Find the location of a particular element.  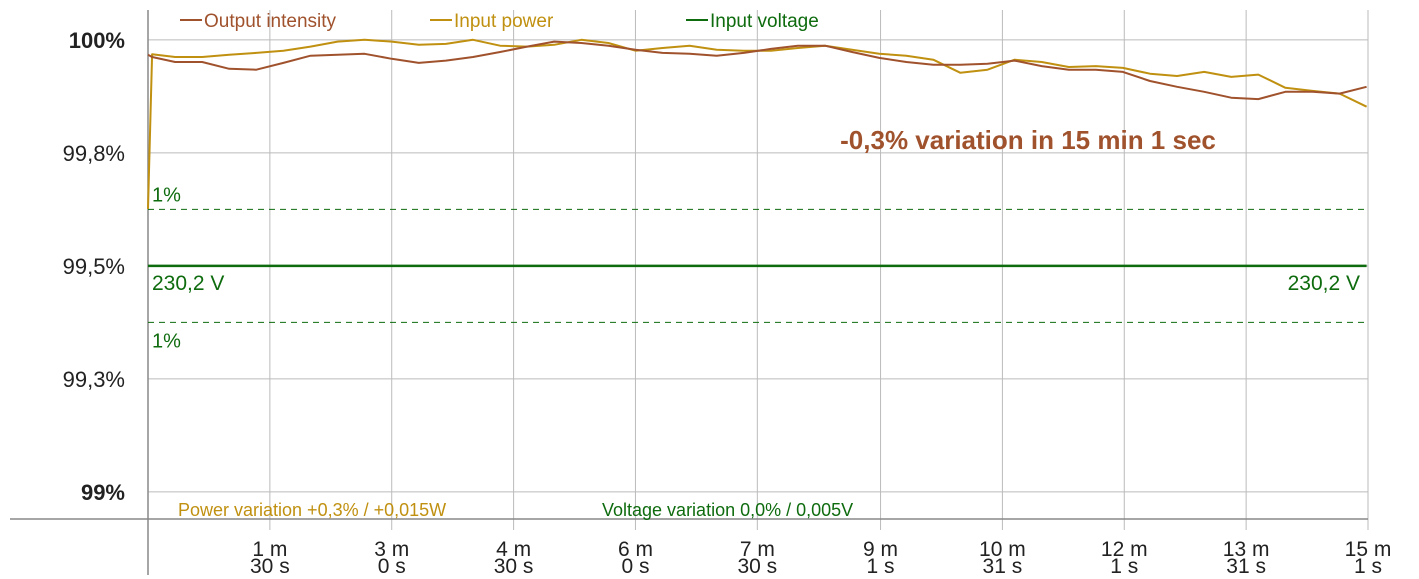

legend-label: Input voltage is located at coordinates (764, 21).